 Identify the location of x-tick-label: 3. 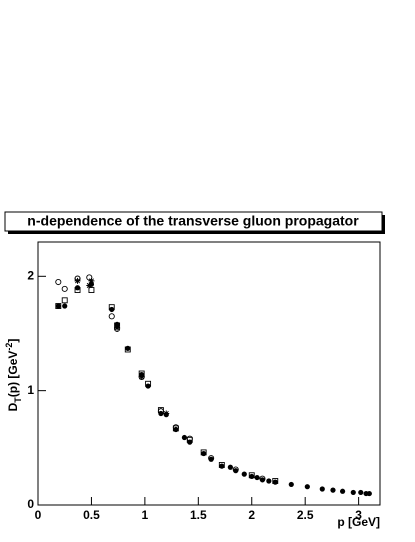
(358, 515).